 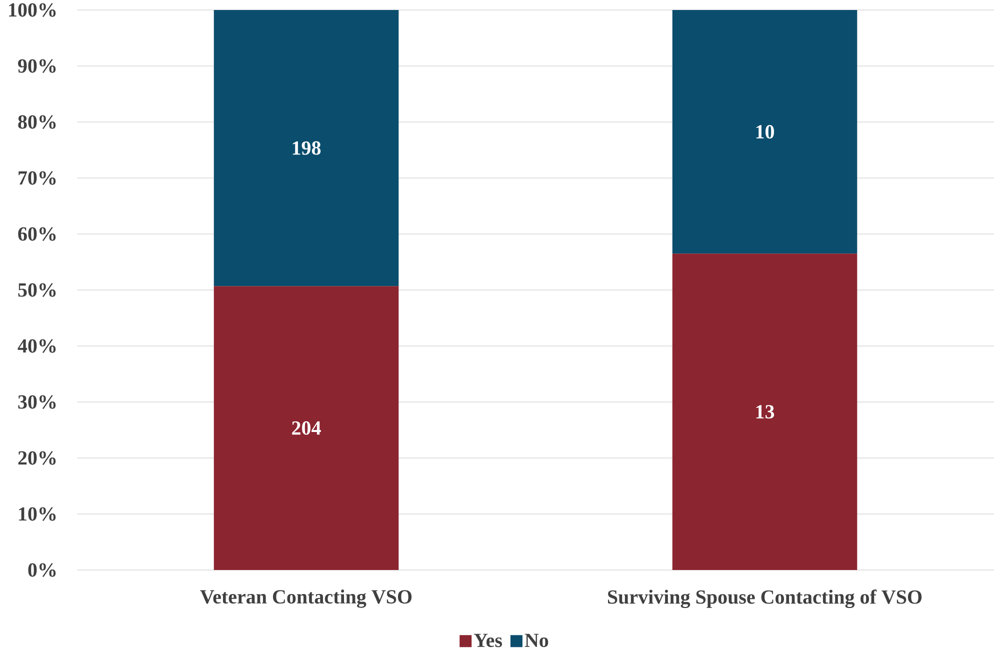 What do you see at coordinates (37, 122) in the screenshot?
I see `y-tick-label: 80%` at bounding box center [37, 122].